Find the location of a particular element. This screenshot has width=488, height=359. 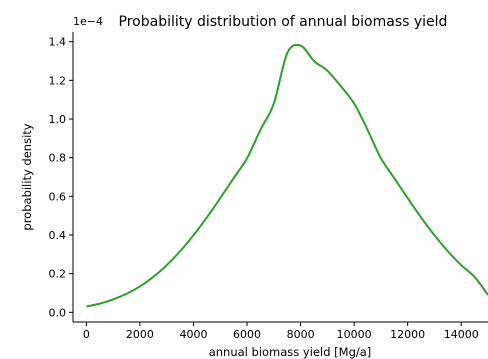

y-tick-label: 1.2 is located at coordinates (58, 80).